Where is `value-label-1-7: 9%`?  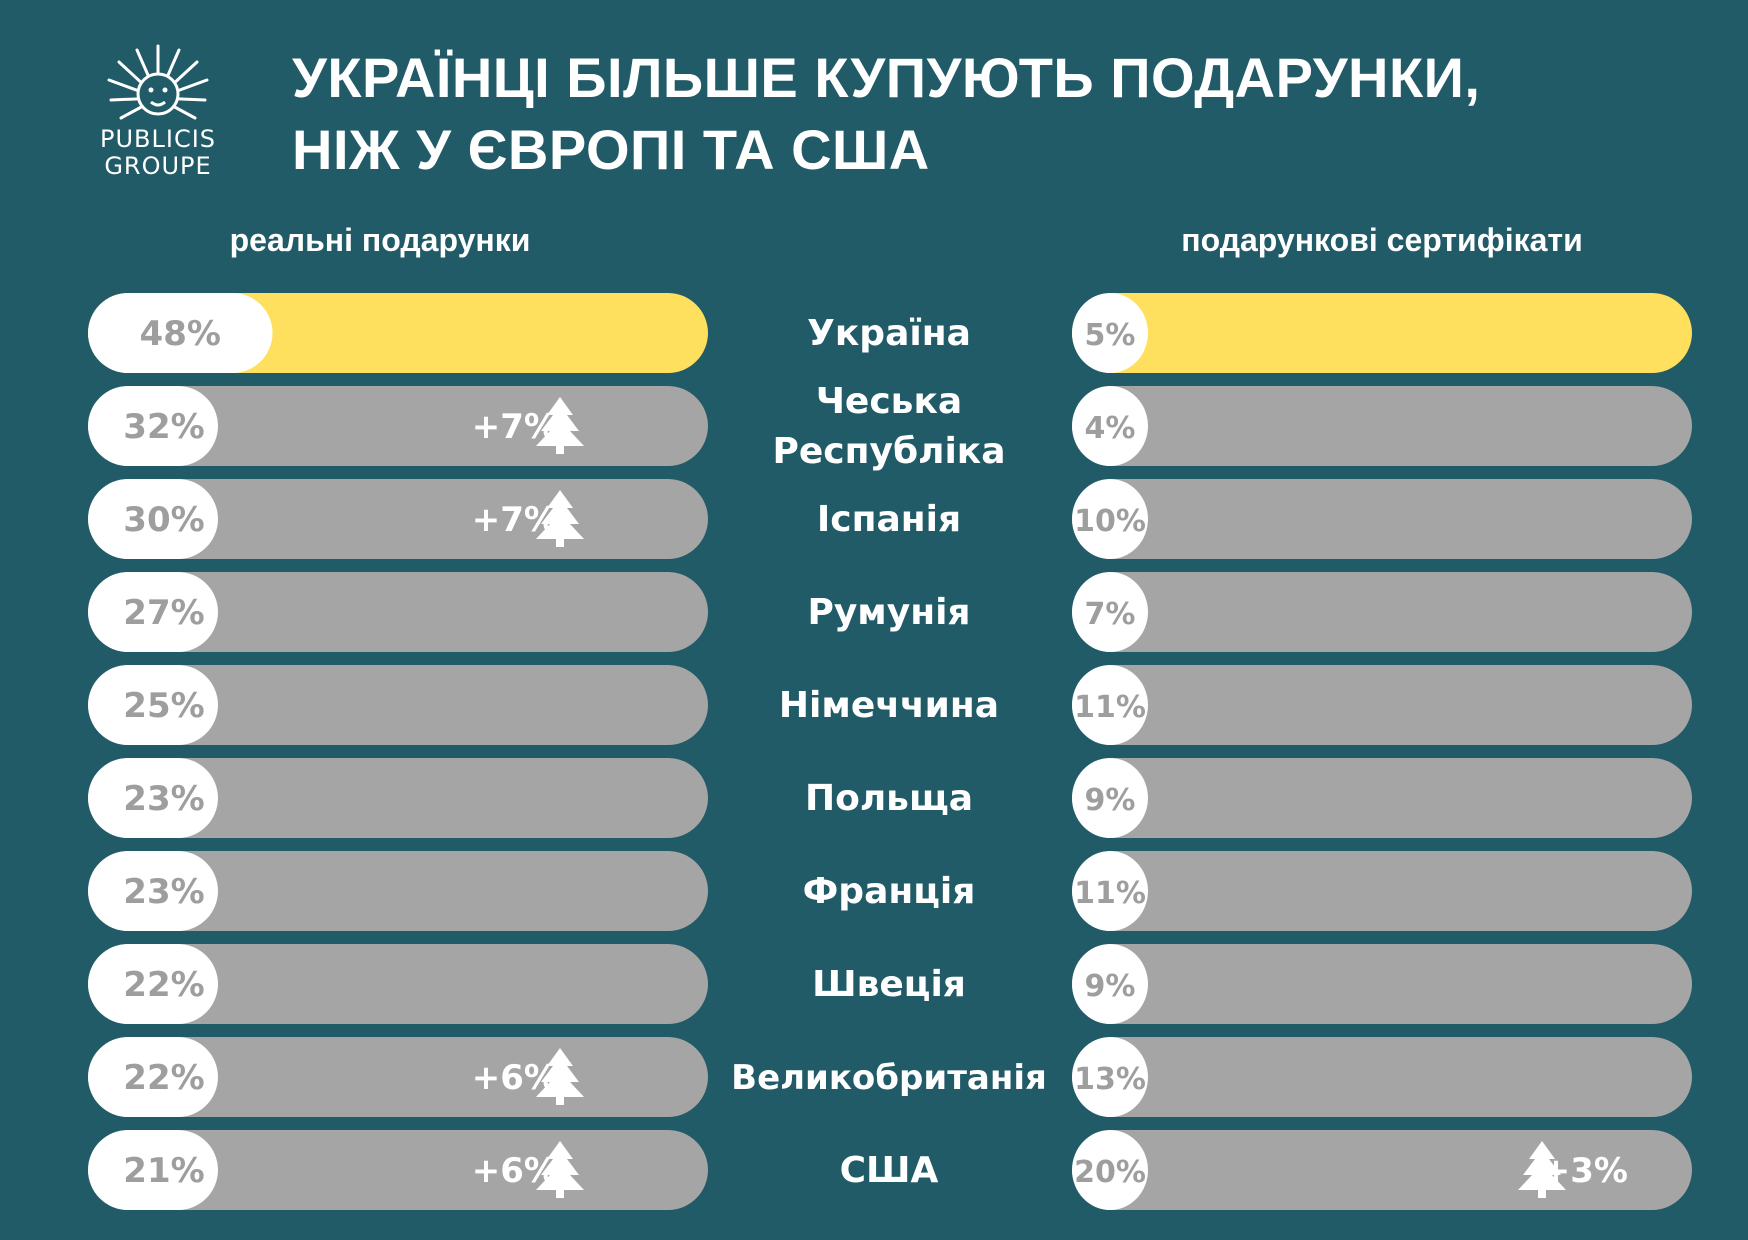
value-label-1-7: 9% is located at coordinates (1110, 986).